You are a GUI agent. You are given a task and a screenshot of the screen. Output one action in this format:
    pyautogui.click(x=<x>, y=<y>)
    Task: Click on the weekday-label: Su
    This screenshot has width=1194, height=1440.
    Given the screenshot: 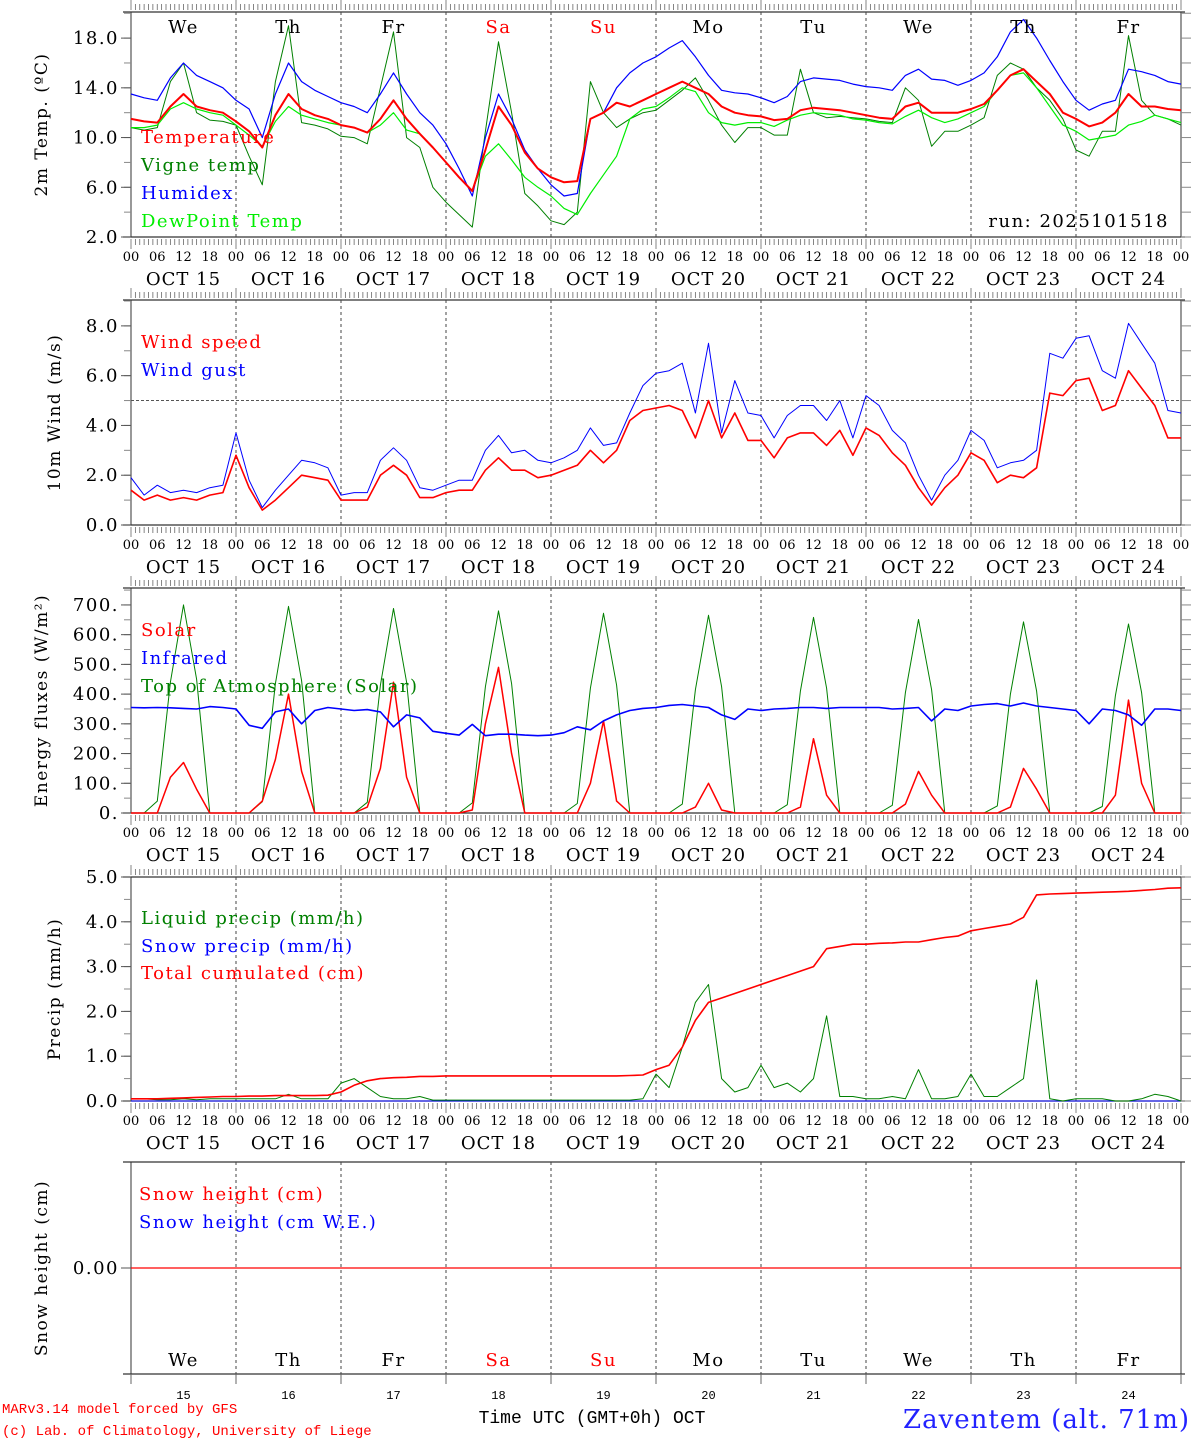 What is the action you would take?
    pyautogui.click(x=603, y=1360)
    